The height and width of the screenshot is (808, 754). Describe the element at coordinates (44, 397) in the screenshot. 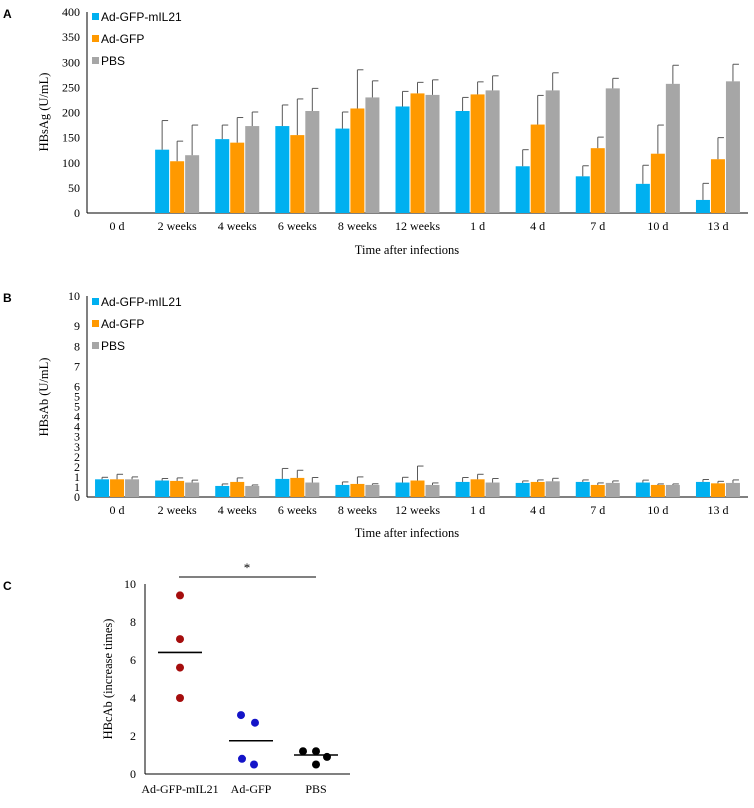

I see `y-axis-title: HBsAb (U/mL)` at that location.